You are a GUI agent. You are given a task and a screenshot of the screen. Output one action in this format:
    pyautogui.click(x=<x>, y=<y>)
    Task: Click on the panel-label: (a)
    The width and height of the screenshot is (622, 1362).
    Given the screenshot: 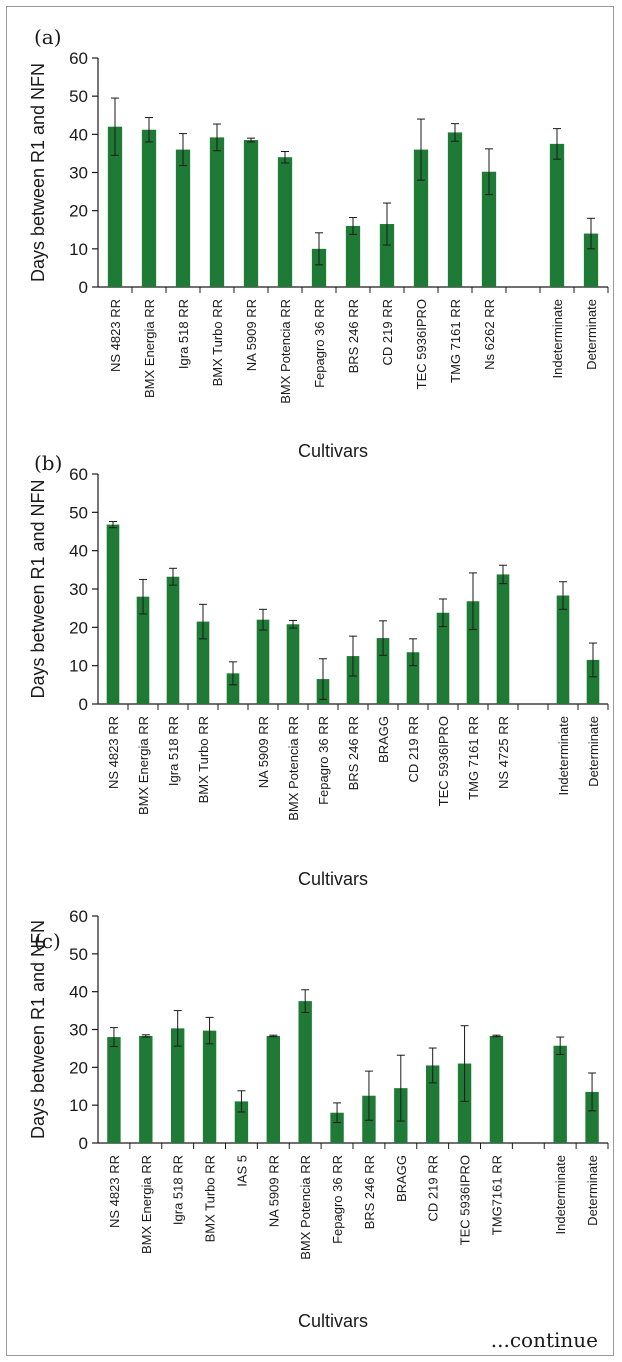 What is the action you would take?
    pyautogui.click(x=48, y=37)
    